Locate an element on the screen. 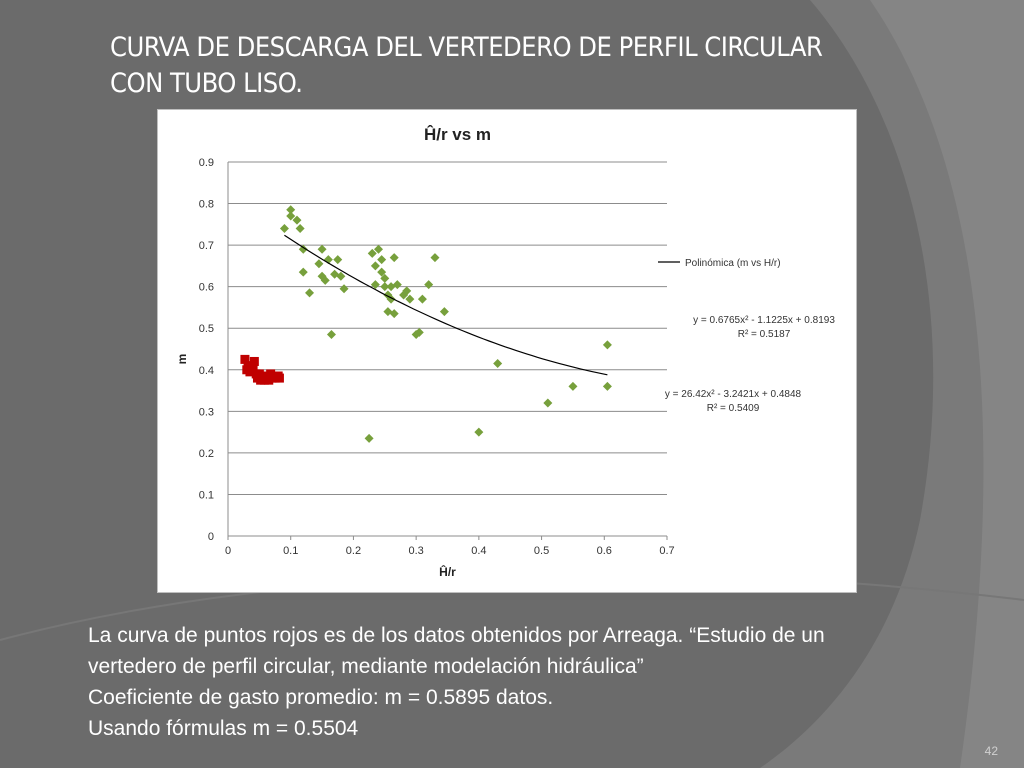 The height and width of the screenshot is (768, 1024). y-tick-label: 0 is located at coordinates (211, 537).